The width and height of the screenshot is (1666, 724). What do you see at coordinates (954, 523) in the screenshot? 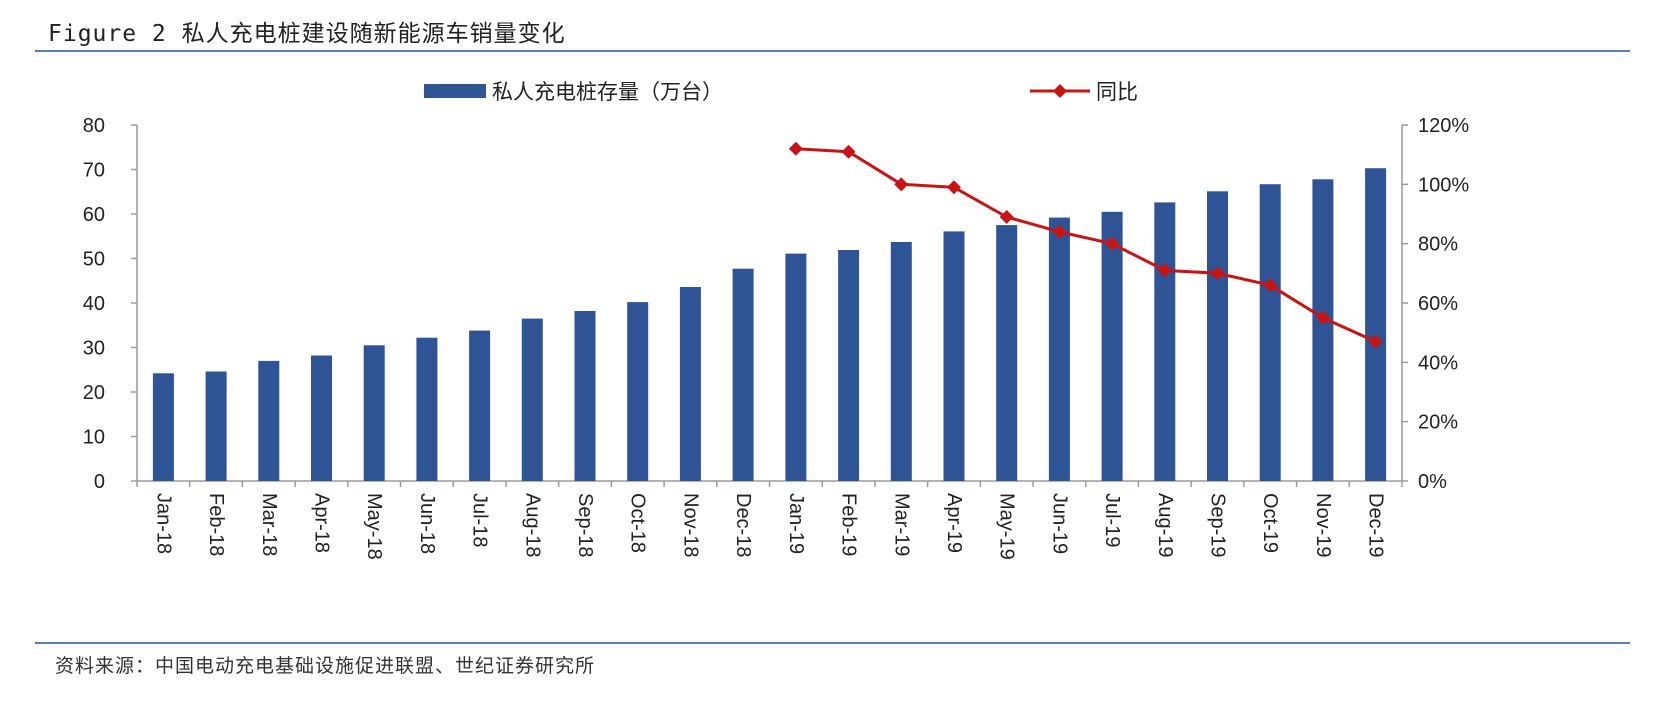
I see `x-tick-label: Apr-19` at bounding box center [954, 523].